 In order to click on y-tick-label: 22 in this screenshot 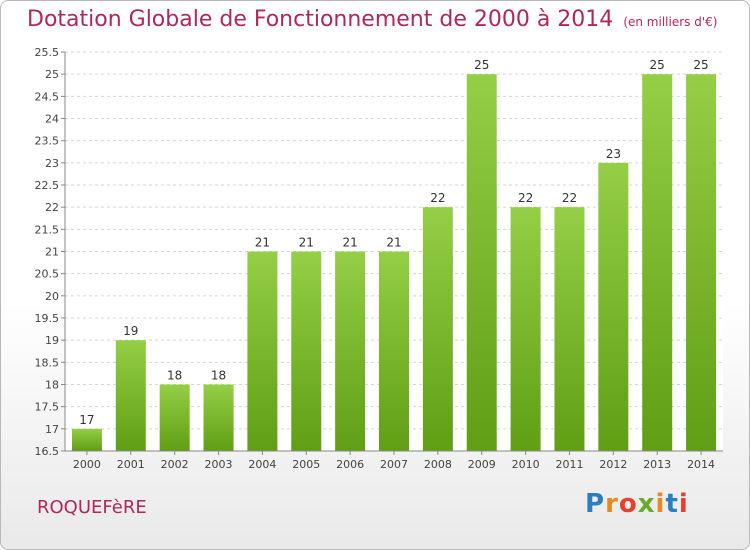, I will do `click(52, 207)`.